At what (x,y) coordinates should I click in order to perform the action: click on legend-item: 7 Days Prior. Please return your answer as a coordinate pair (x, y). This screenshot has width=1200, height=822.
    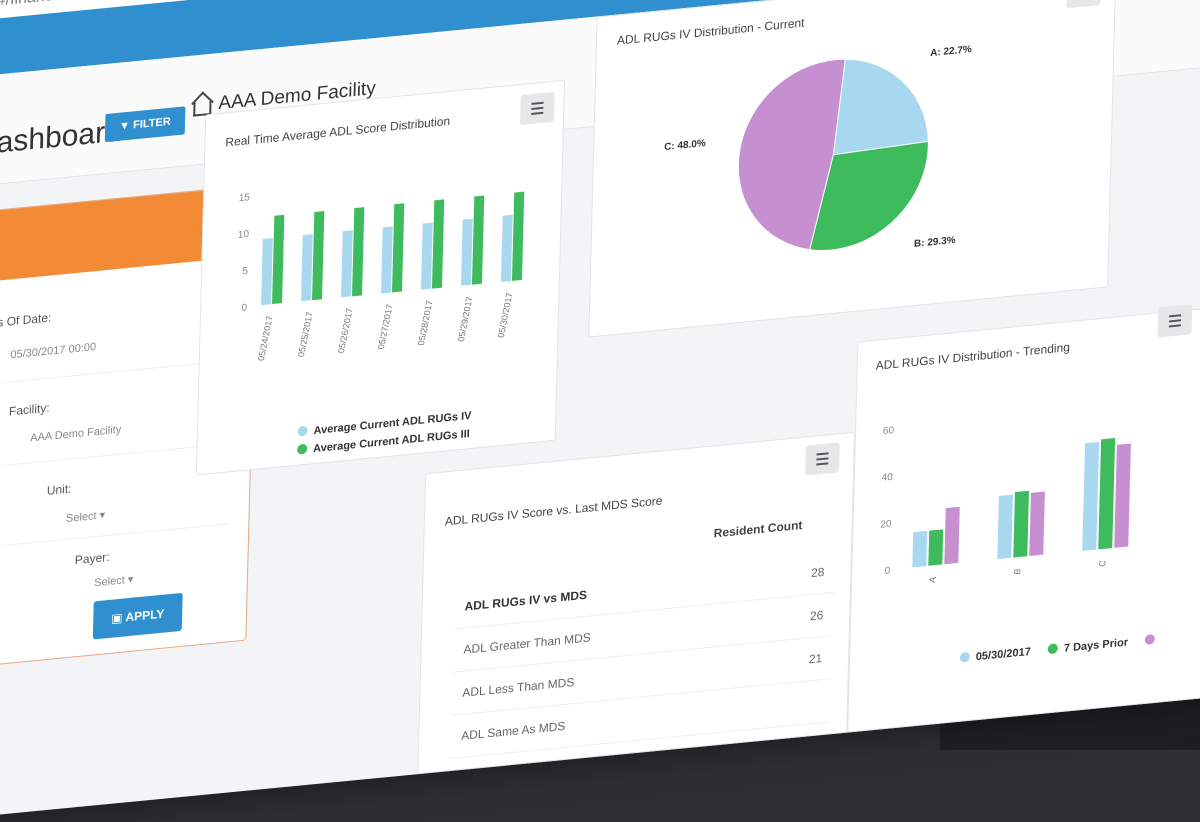
    Looking at the image, I should click on (1088, 646).